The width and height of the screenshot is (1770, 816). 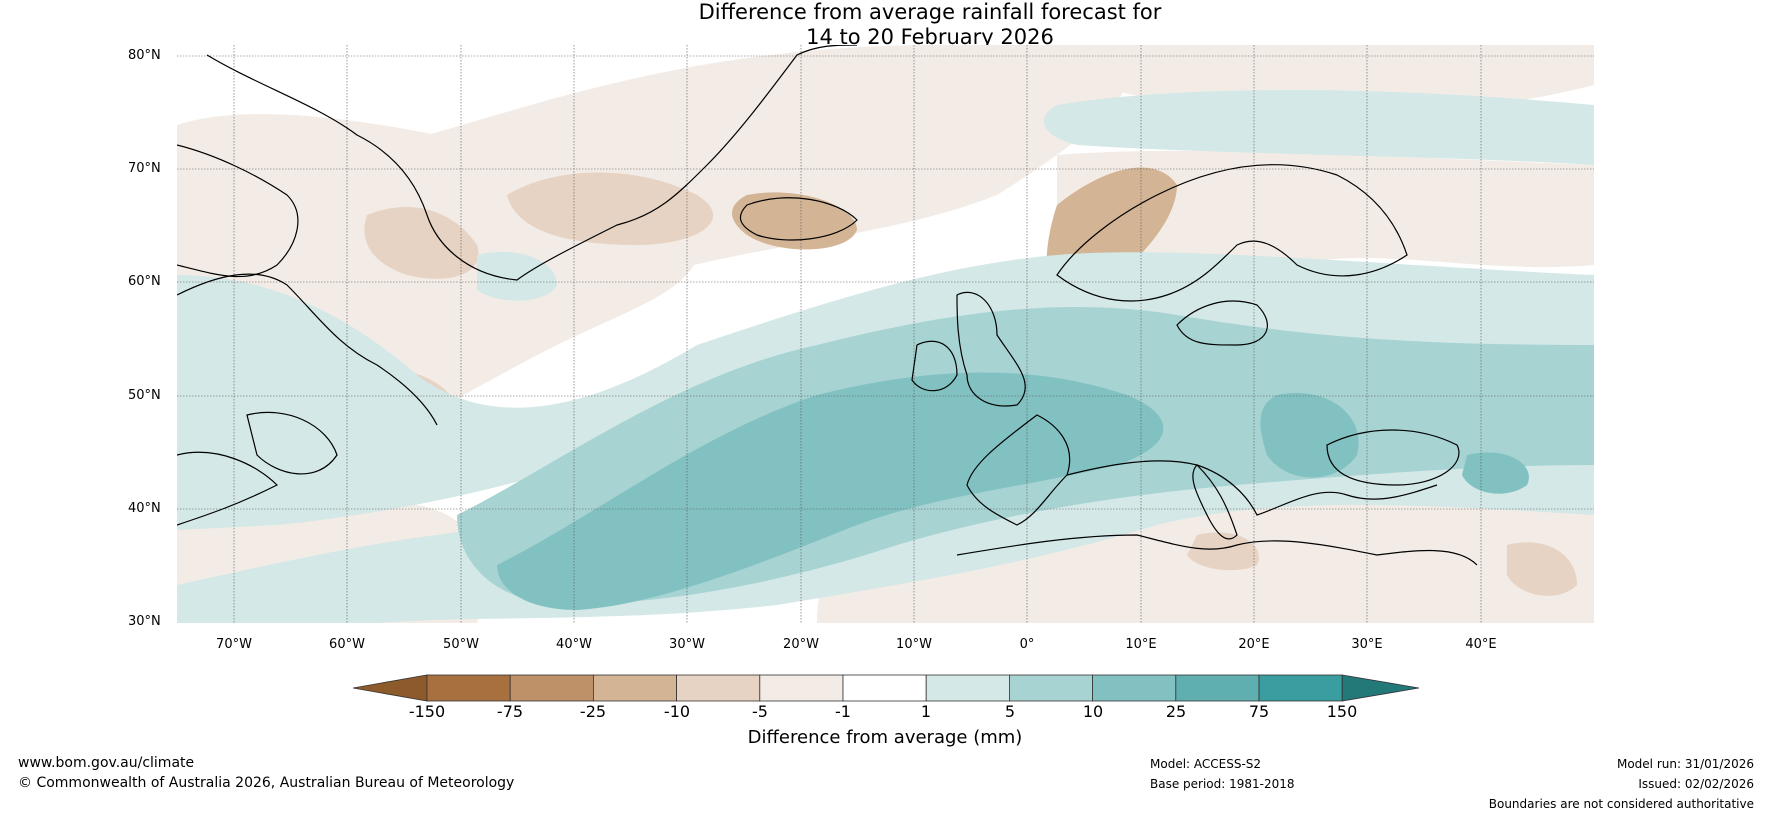 I want to click on colorbar-tick: -1, so click(x=843, y=711).